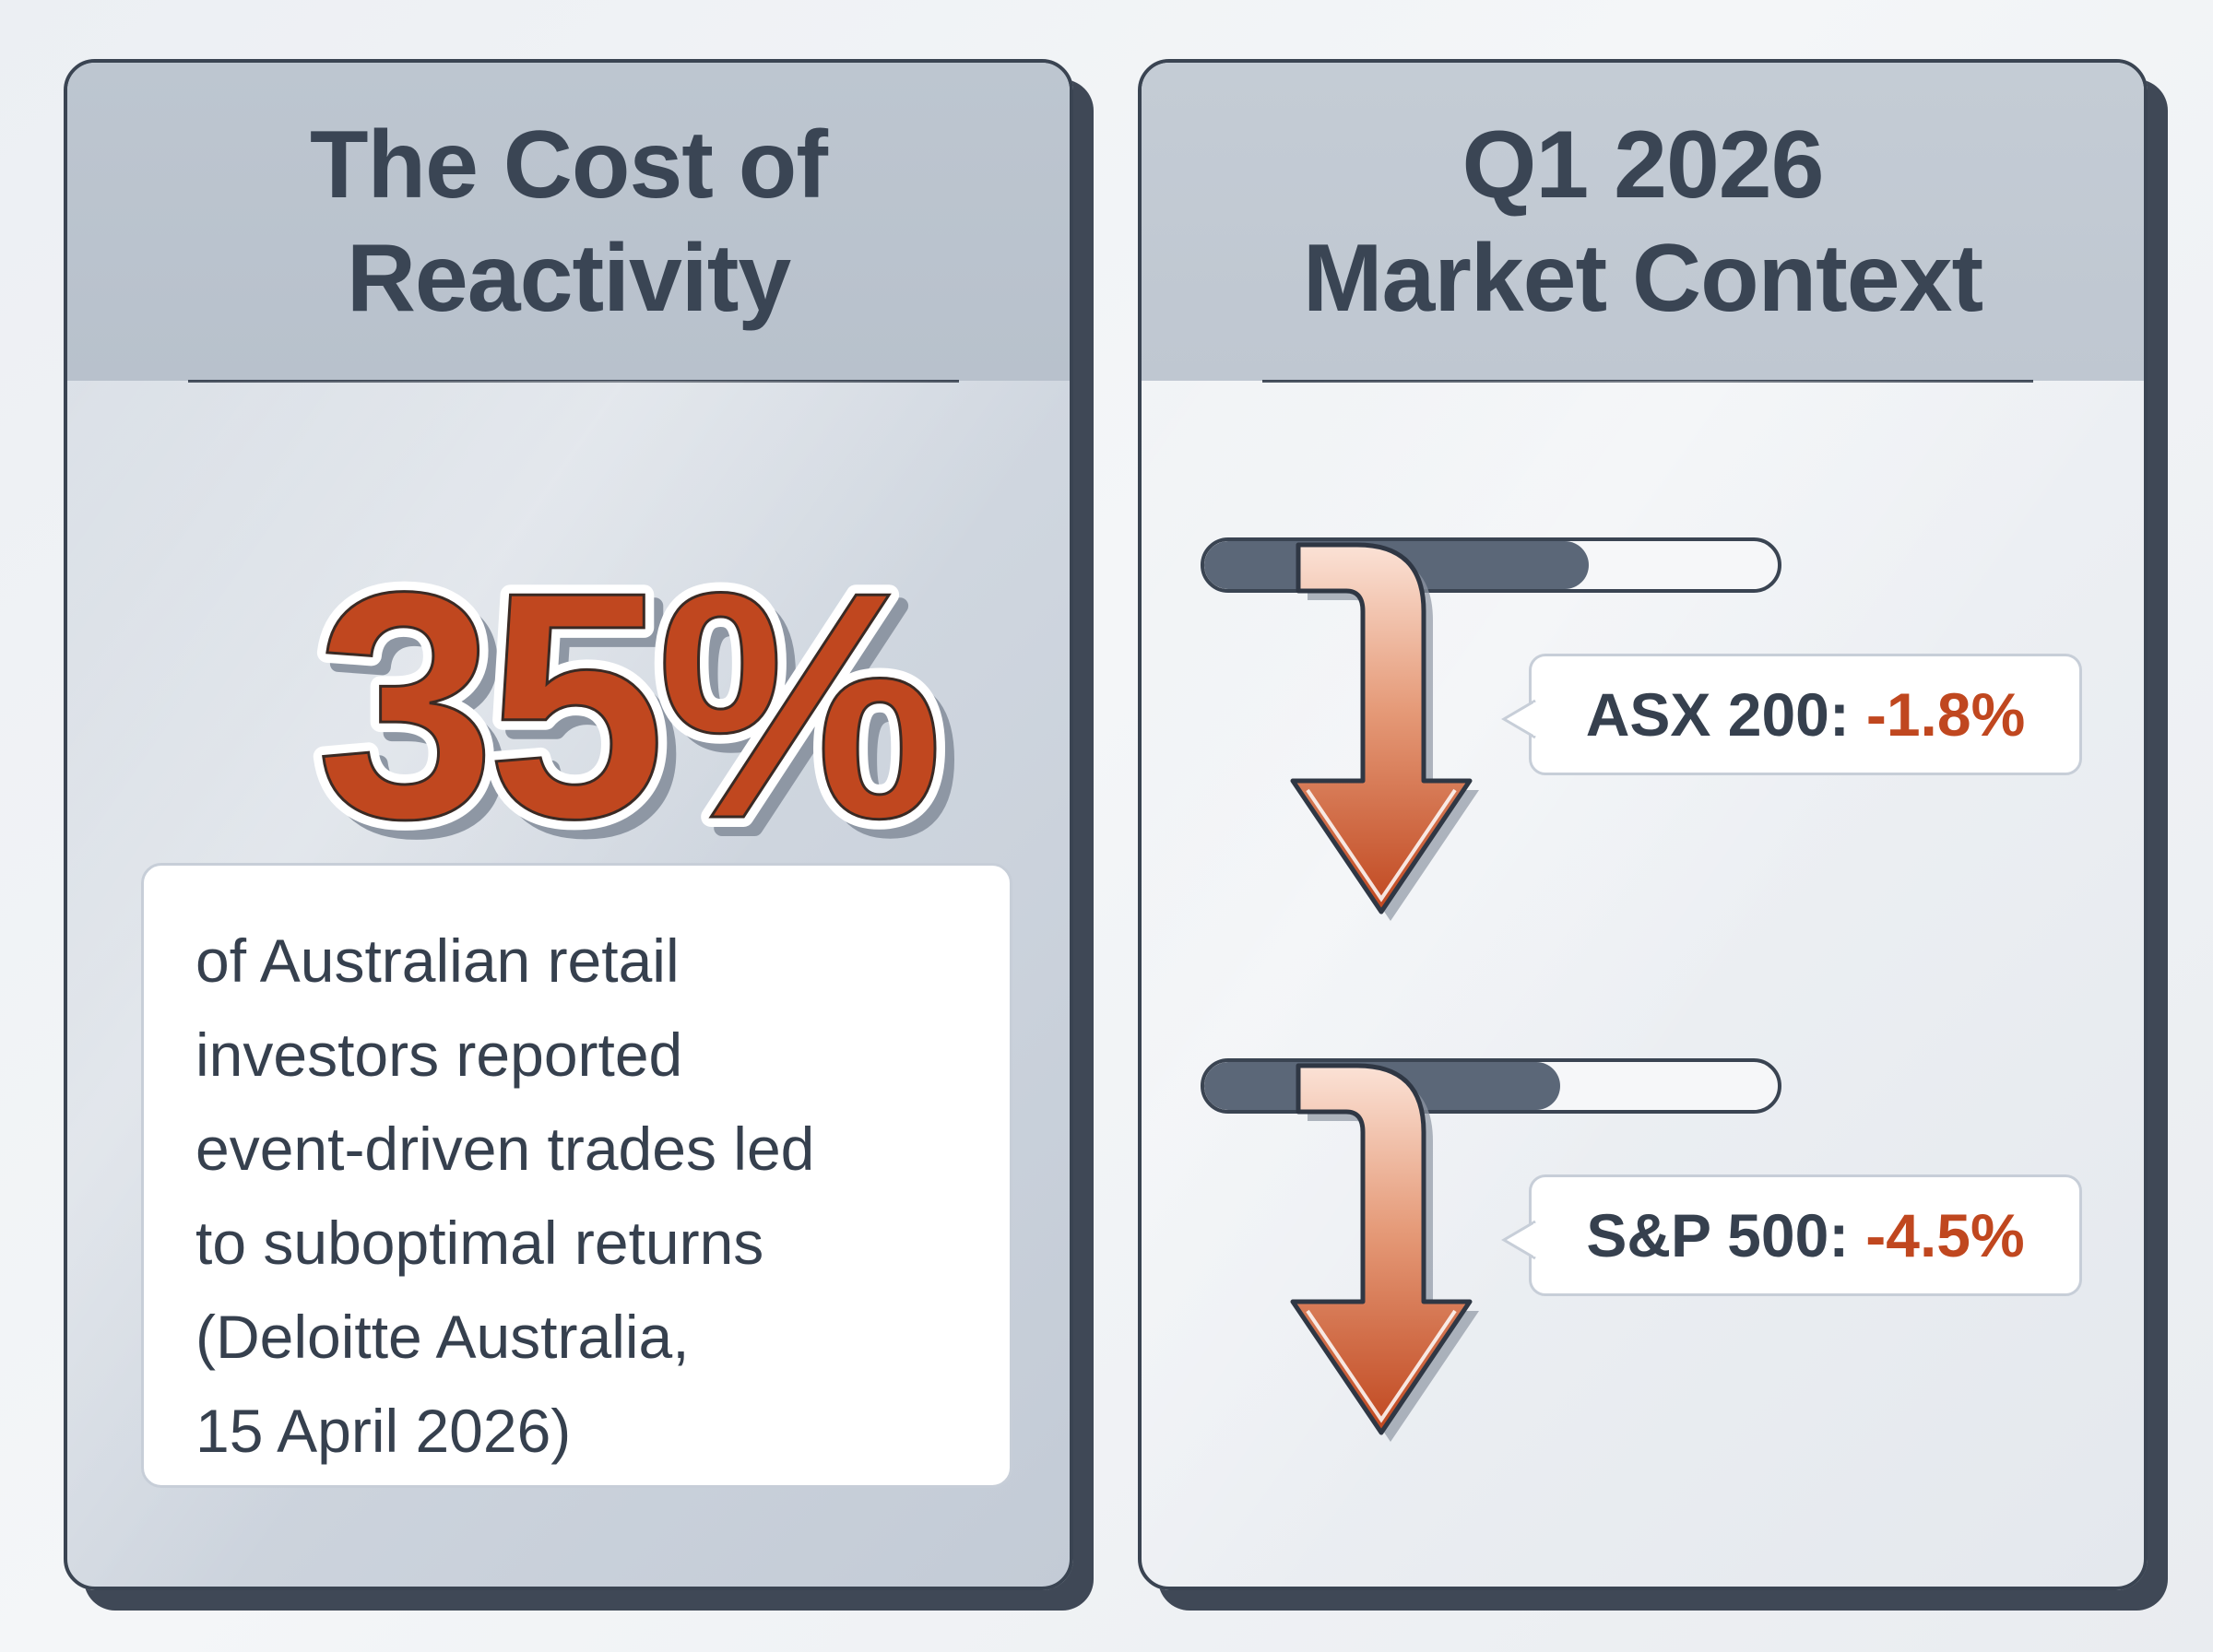 The image size is (2213, 1652). I want to click on title-line: Reactivity, so click(568, 278).